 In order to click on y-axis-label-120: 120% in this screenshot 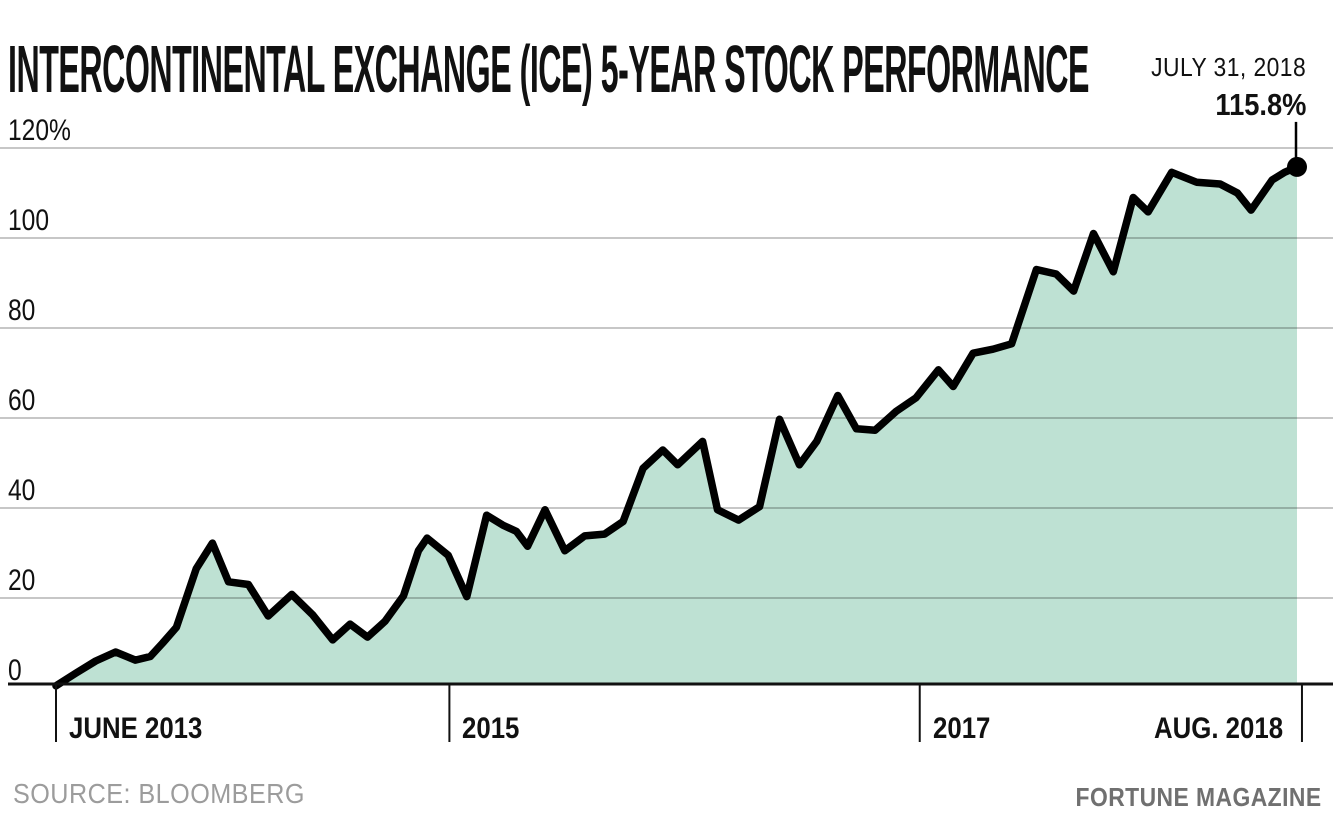, I will do `click(39, 130)`.